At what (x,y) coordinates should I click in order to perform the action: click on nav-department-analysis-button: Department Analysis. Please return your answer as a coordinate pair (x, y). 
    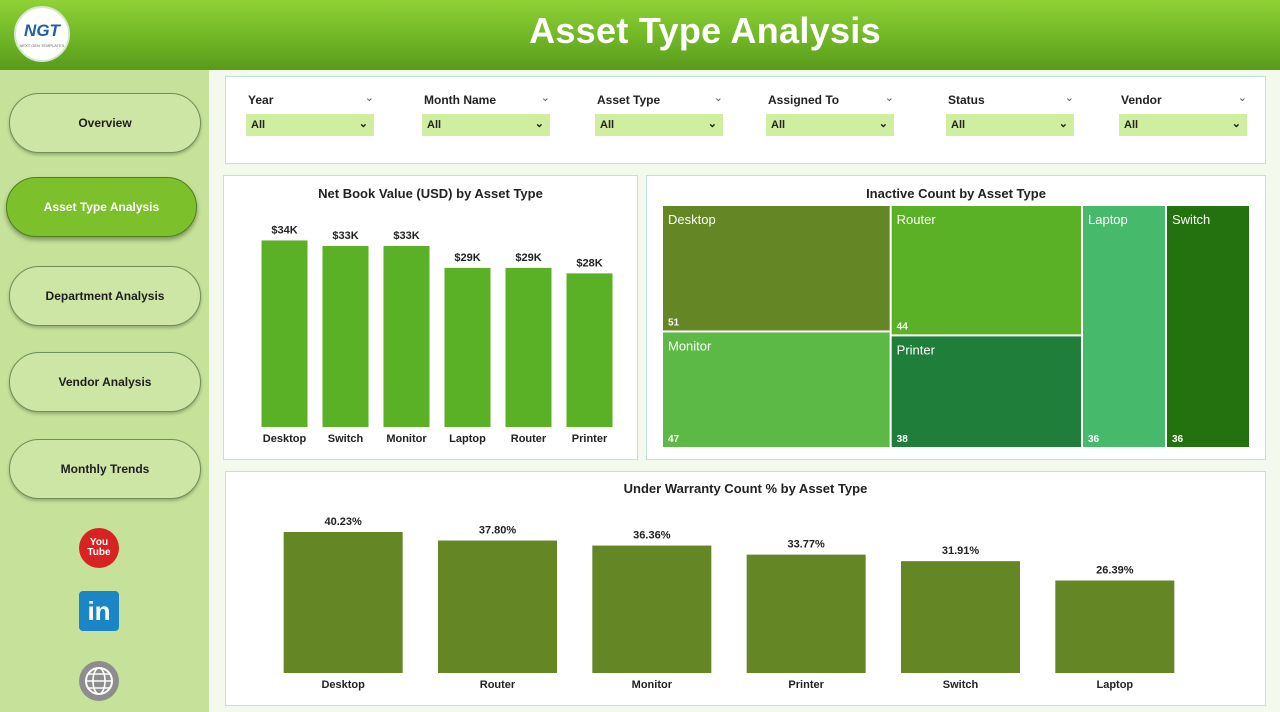
    Looking at the image, I should click on (105, 296).